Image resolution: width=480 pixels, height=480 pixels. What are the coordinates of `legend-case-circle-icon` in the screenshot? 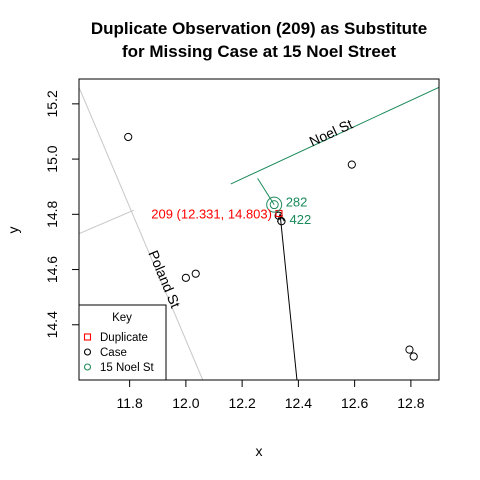 It's located at (87, 352).